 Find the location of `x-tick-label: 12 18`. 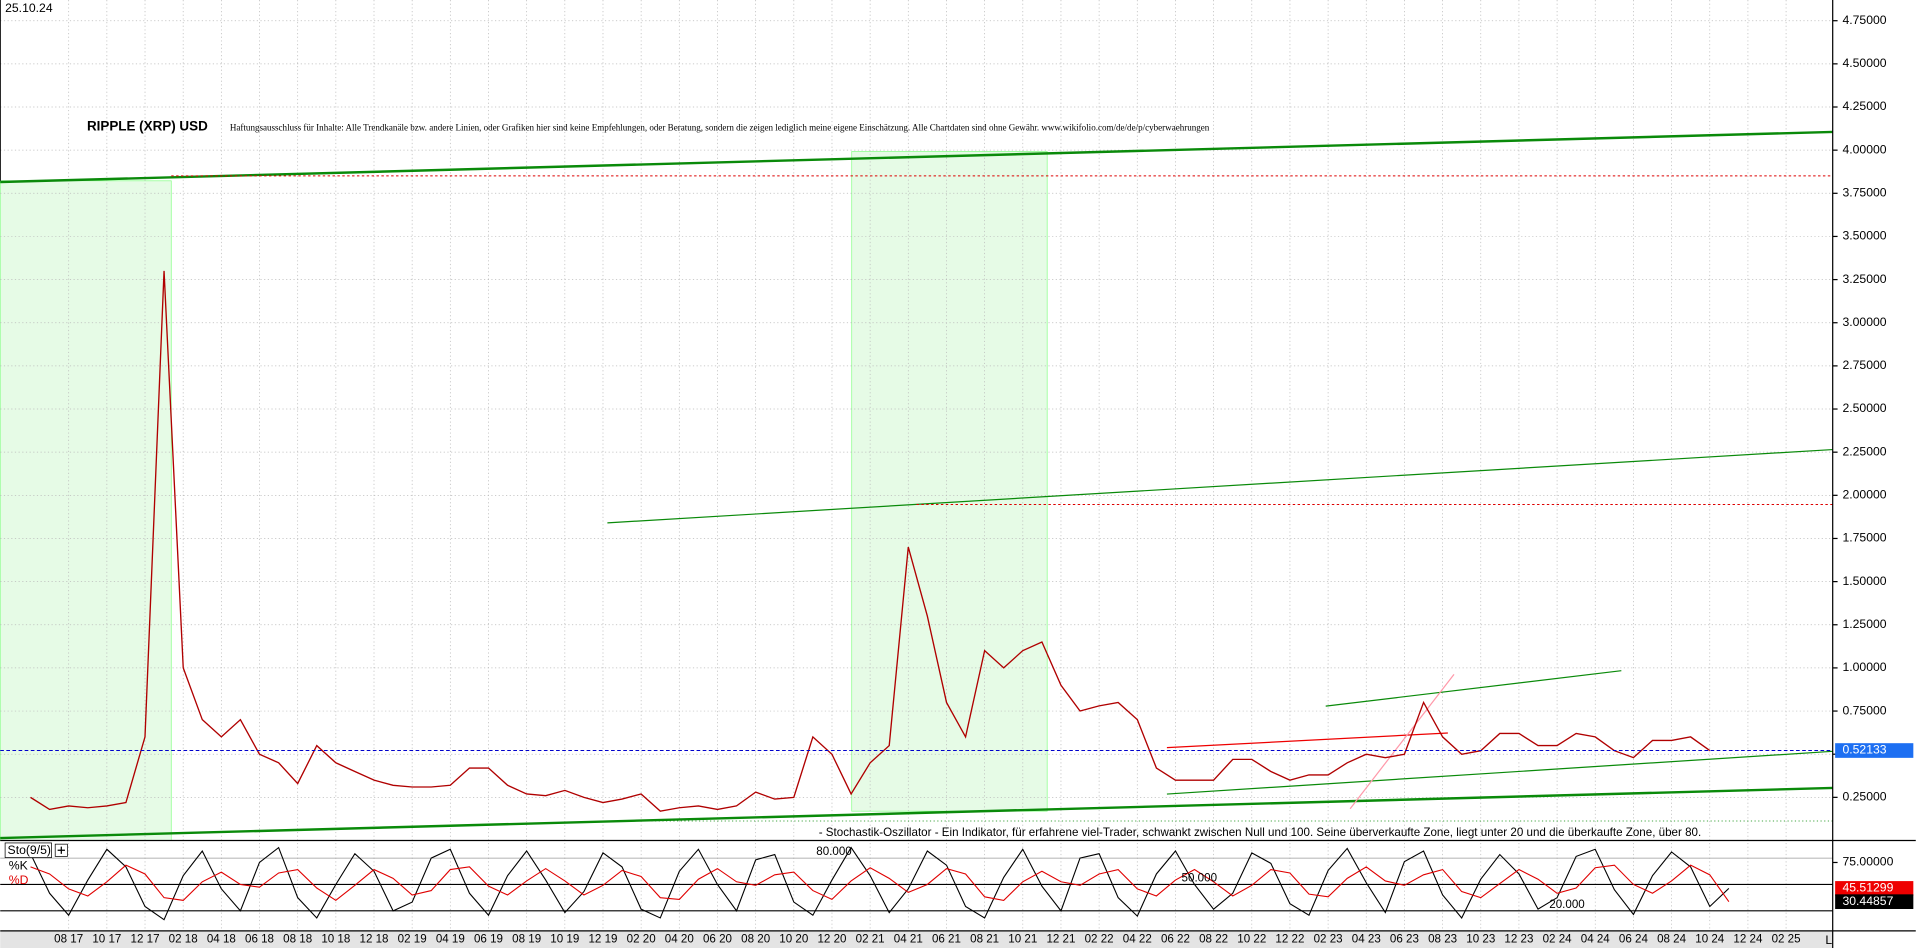

x-tick-label: 12 18 is located at coordinates (373, 939).